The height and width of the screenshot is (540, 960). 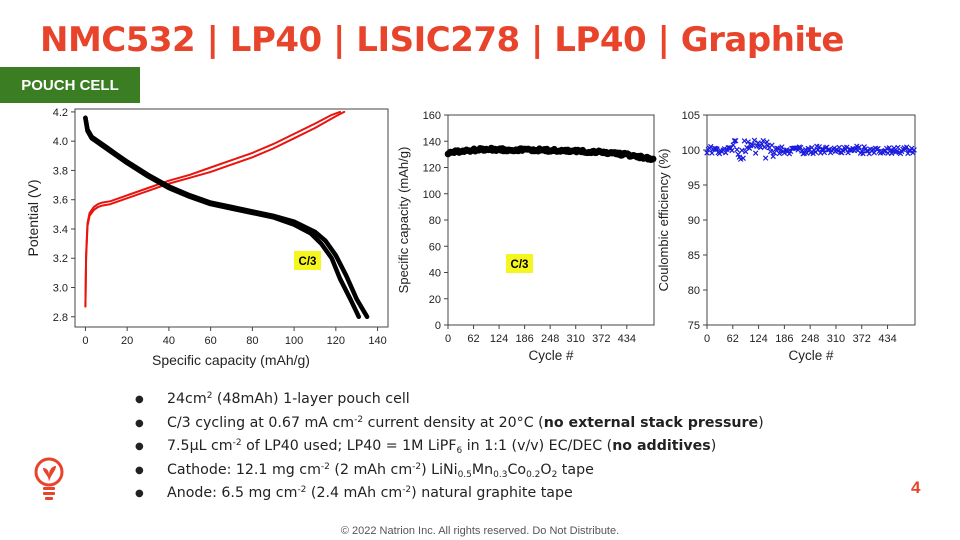 What do you see at coordinates (550, 339) in the screenshot?
I see `c2-x-tick-label: 248` at bounding box center [550, 339].